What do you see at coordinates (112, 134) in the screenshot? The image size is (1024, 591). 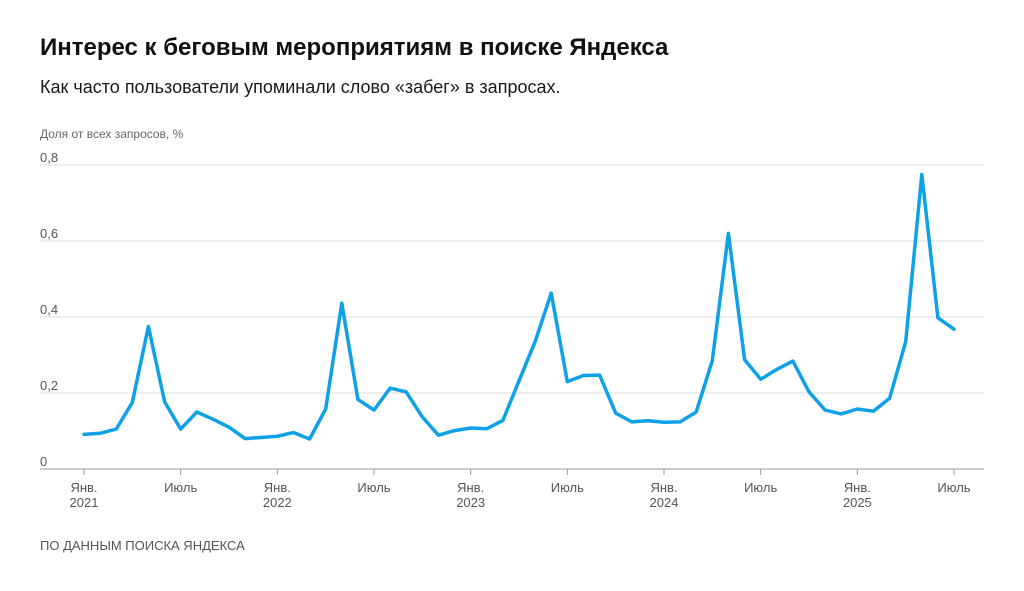 I see `y-axis-title: Доля от всех запросов, %` at bounding box center [112, 134].